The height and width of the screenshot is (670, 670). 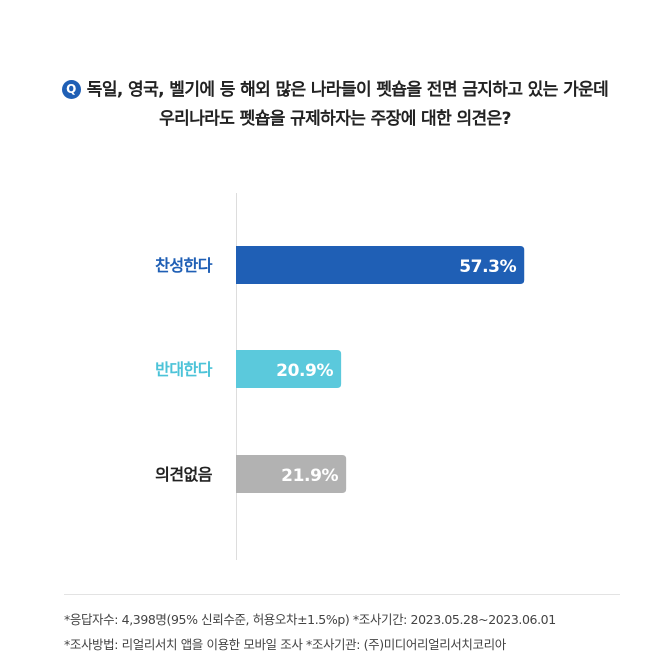 I want to click on category-label-agree: 찬성한다, so click(x=184, y=265).